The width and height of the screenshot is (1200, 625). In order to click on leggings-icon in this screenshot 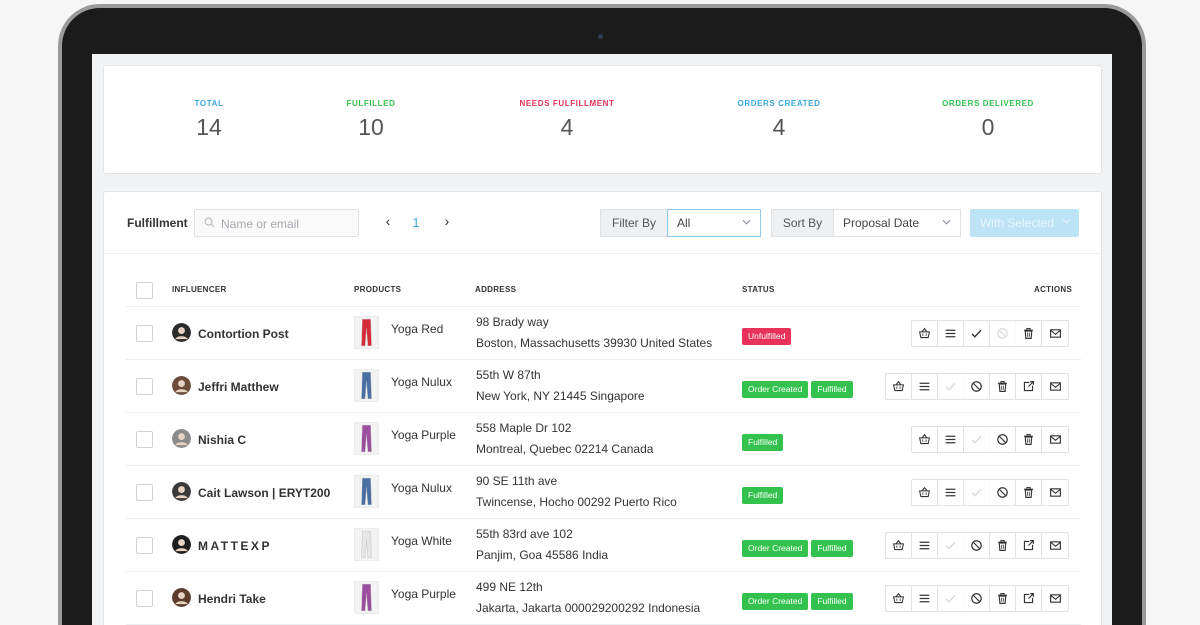, I will do `click(366, 438)`.